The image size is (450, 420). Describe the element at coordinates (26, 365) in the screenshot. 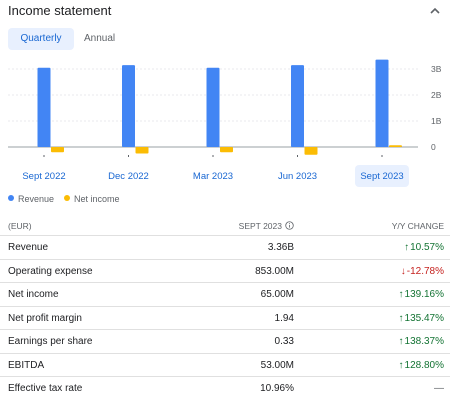

I see `metric-label: EBITDA` at that location.